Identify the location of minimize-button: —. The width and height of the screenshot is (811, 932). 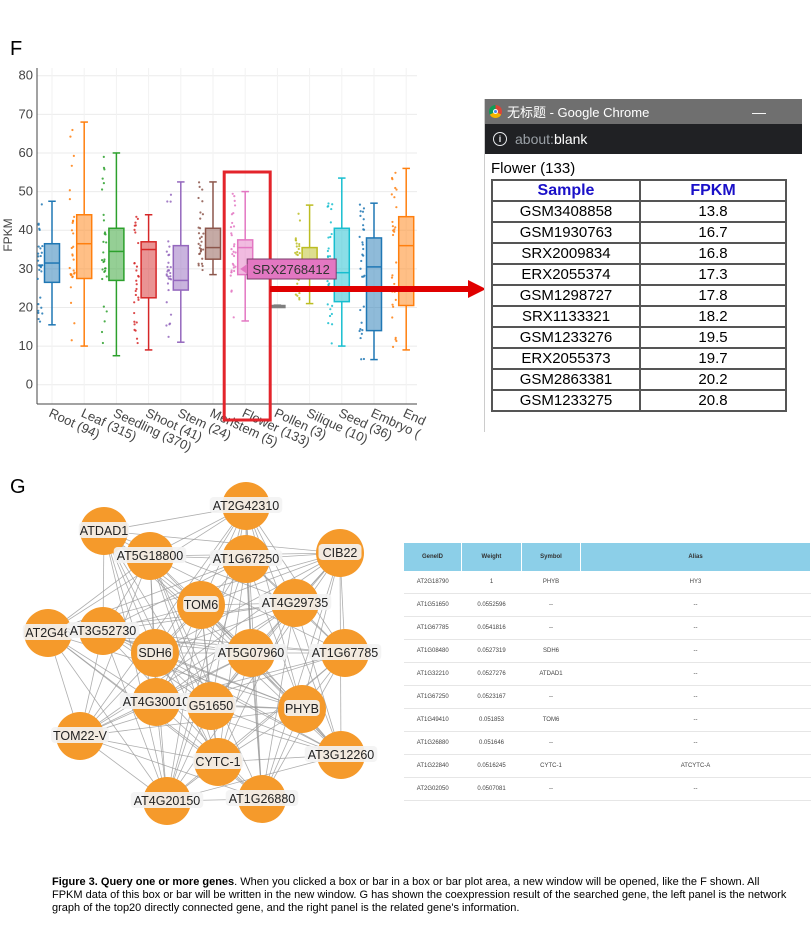
(759, 111).